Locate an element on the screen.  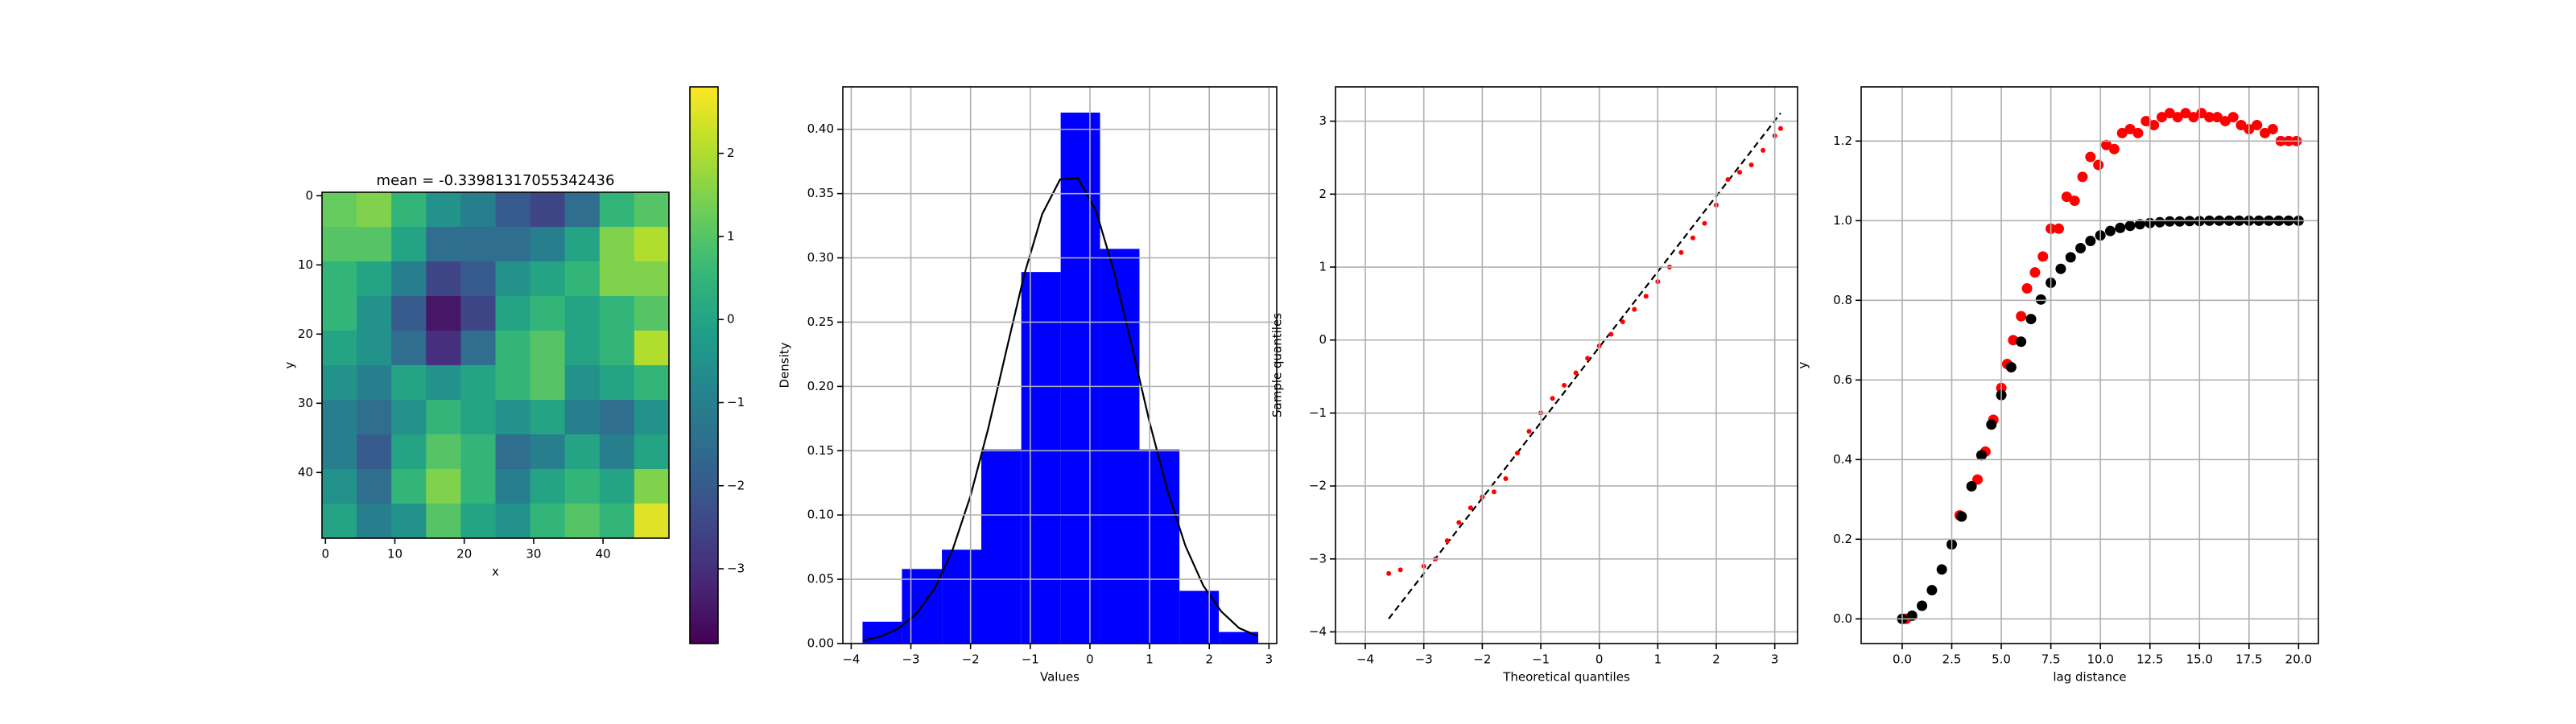
y-tick-label: 0.0 is located at coordinates (1842, 618).